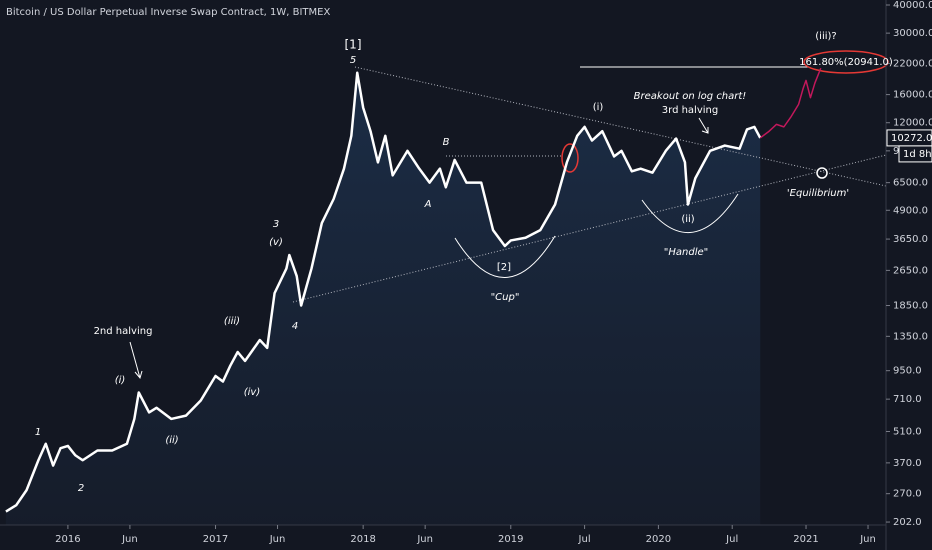  I want to click on y-tick-label: 30000.0, so click(912, 33).